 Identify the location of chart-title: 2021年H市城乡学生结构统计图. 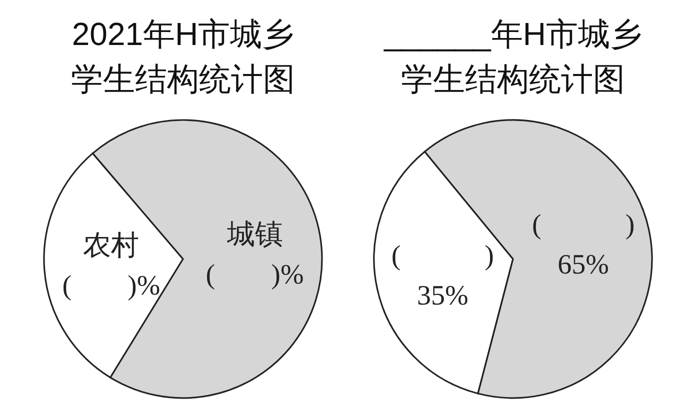
(183, 56).